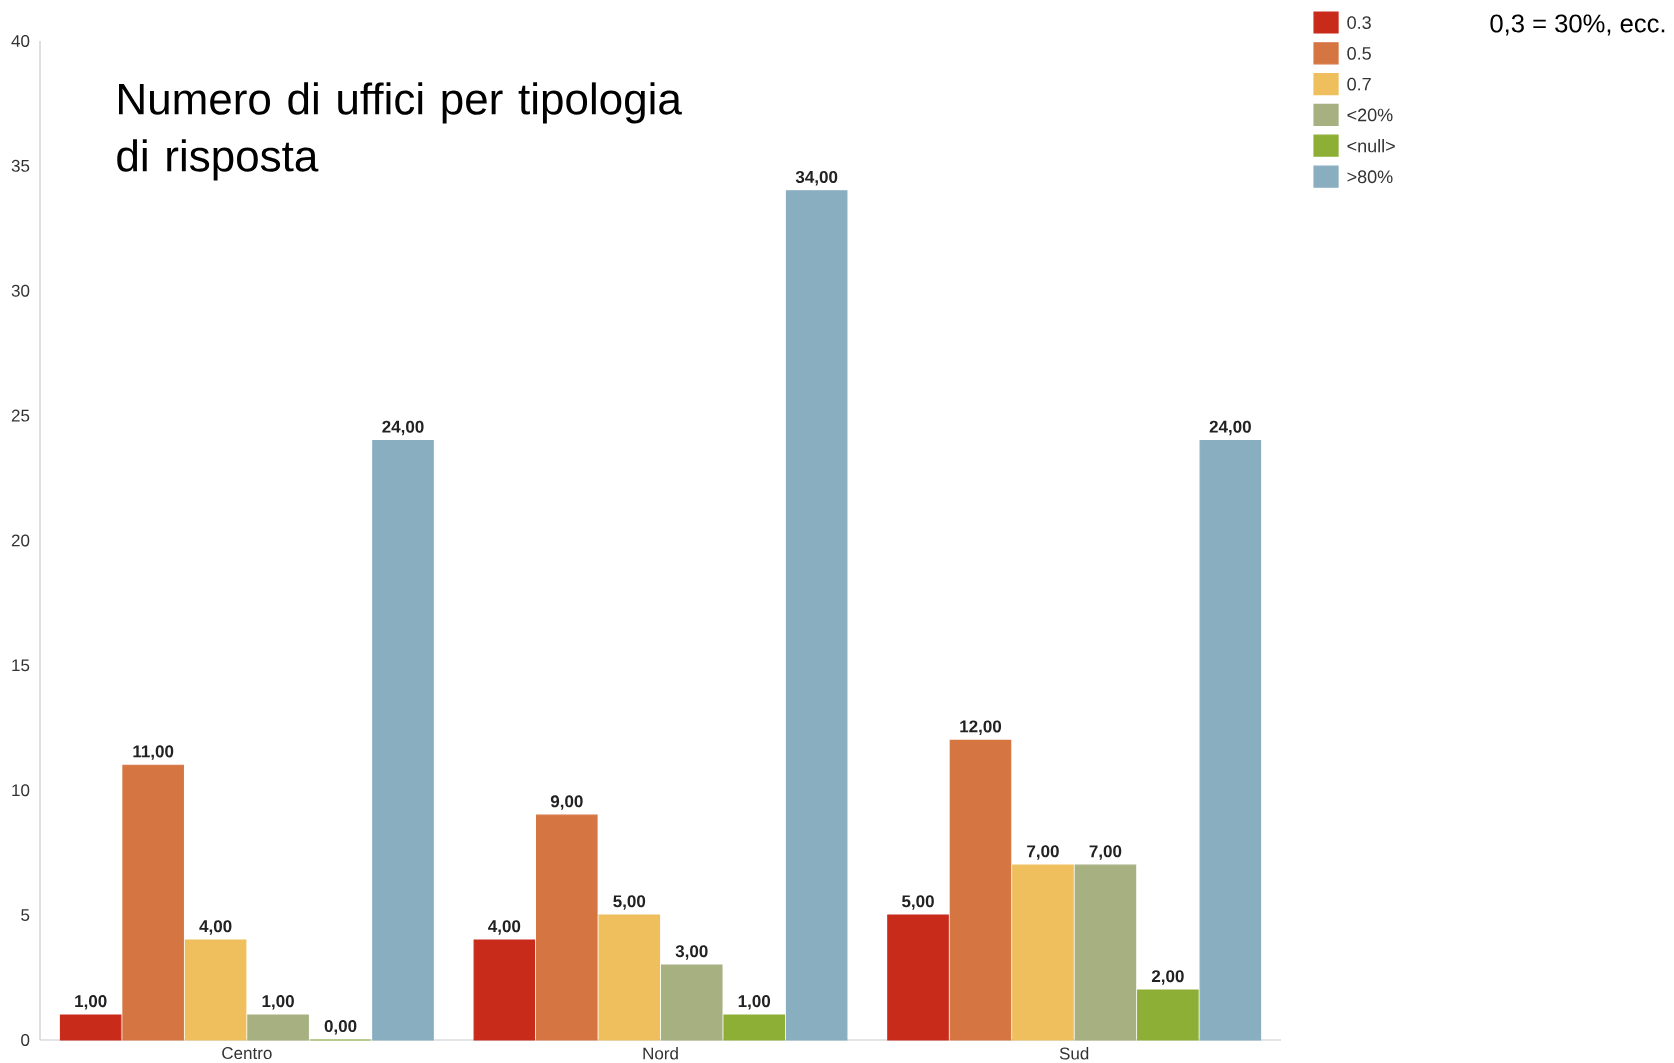 This screenshot has height=1063, width=1674. What do you see at coordinates (1359, 22) in the screenshot?
I see `legend-label: 0.3` at bounding box center [1359, 22].